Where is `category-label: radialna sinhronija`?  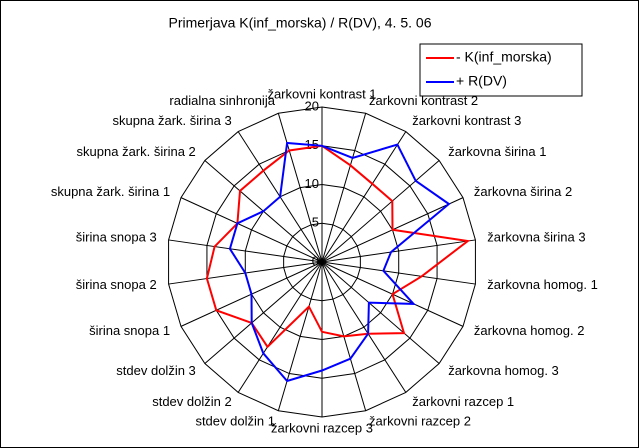 category-label: radialna sinhronija is located at coordinates (222, 100).